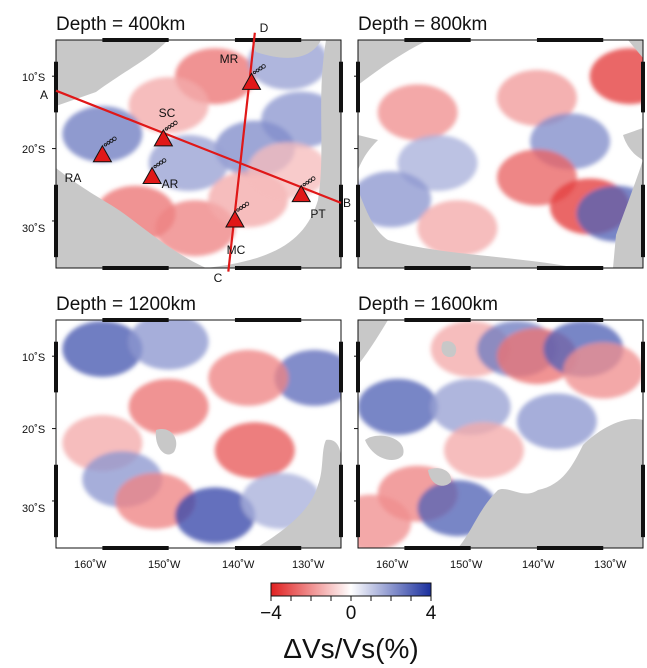 This screenshot has width=647, height=668. I want to click on colorbar-ticks, so click(351, 598).